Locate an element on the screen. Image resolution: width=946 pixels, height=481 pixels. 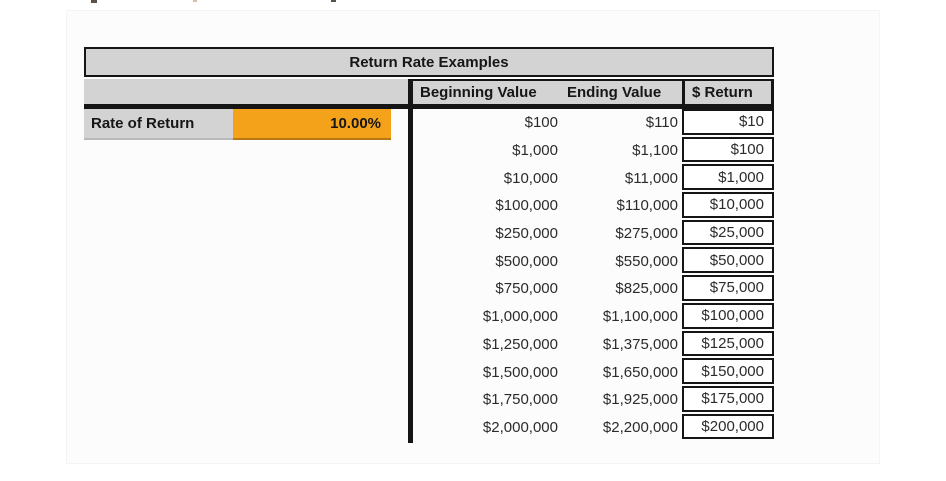
ending-value-cell: $825,000 is located at coordinates (646, 289).